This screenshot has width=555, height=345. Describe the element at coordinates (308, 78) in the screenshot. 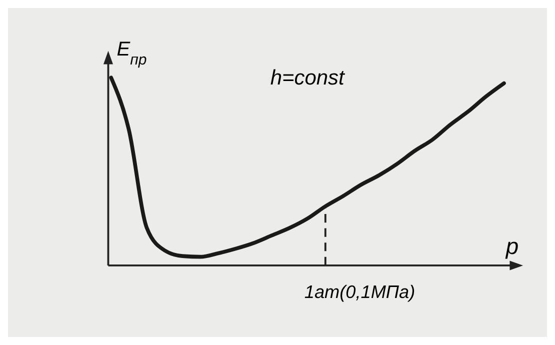

I see `annotation: h=const` at that location.